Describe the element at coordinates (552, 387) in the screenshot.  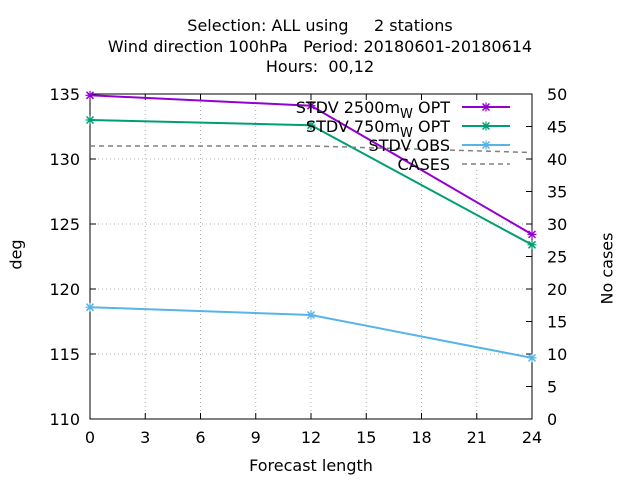
I see `y2-tick-label: 5` at that location.